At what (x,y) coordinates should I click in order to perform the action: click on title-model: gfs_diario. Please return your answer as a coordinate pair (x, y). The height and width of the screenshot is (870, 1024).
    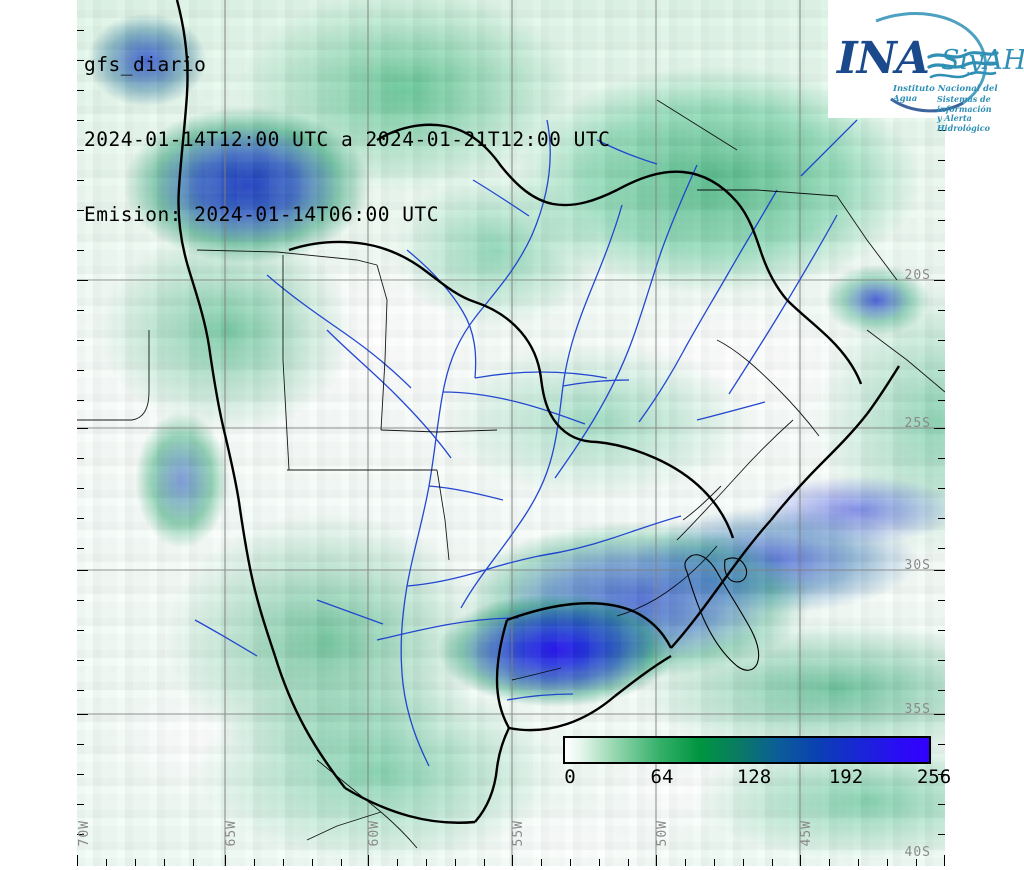
    Looking at the image, I should click on (145, 64).